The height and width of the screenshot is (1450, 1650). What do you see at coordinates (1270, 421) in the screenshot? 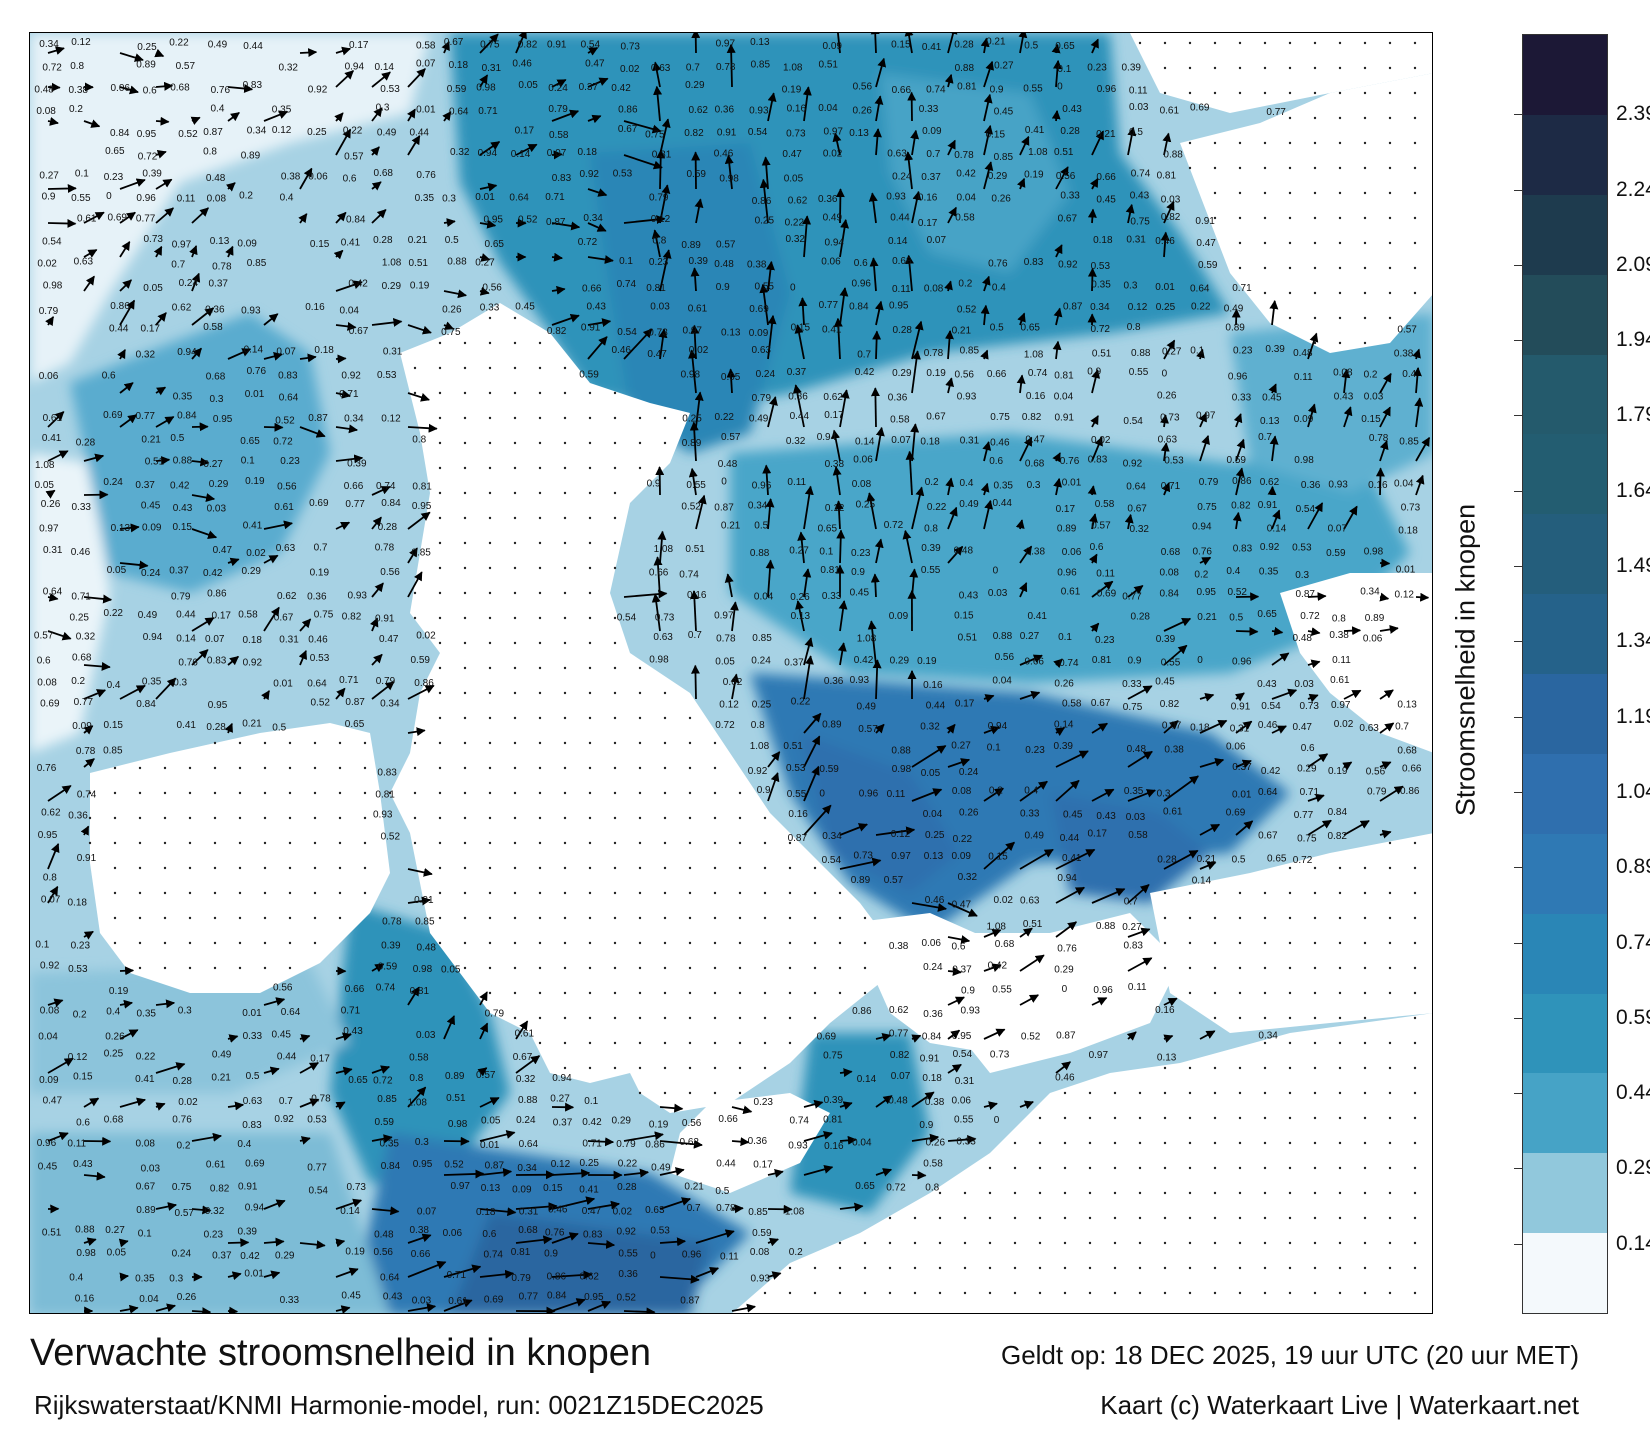
I see `speed-value-label: 0.13` at bounding box center [1270, 421].